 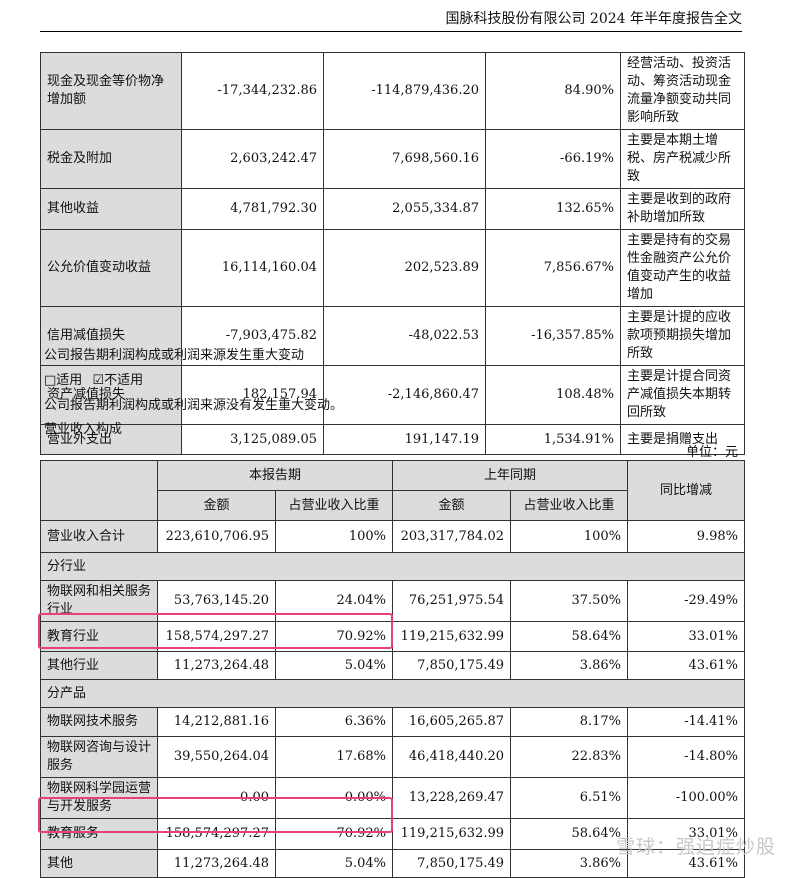 I want to click on row-label: 其他, so click(x=99, y=863).